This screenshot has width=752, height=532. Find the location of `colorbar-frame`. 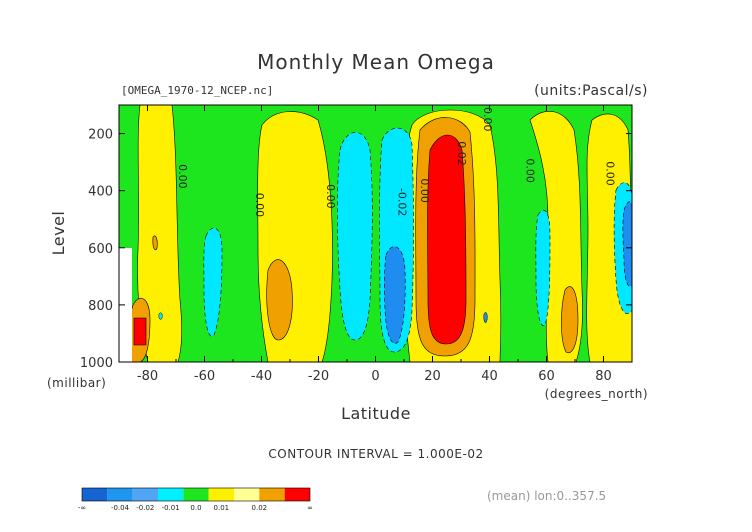

colorbar-frame is located at coordinates (196, 494).